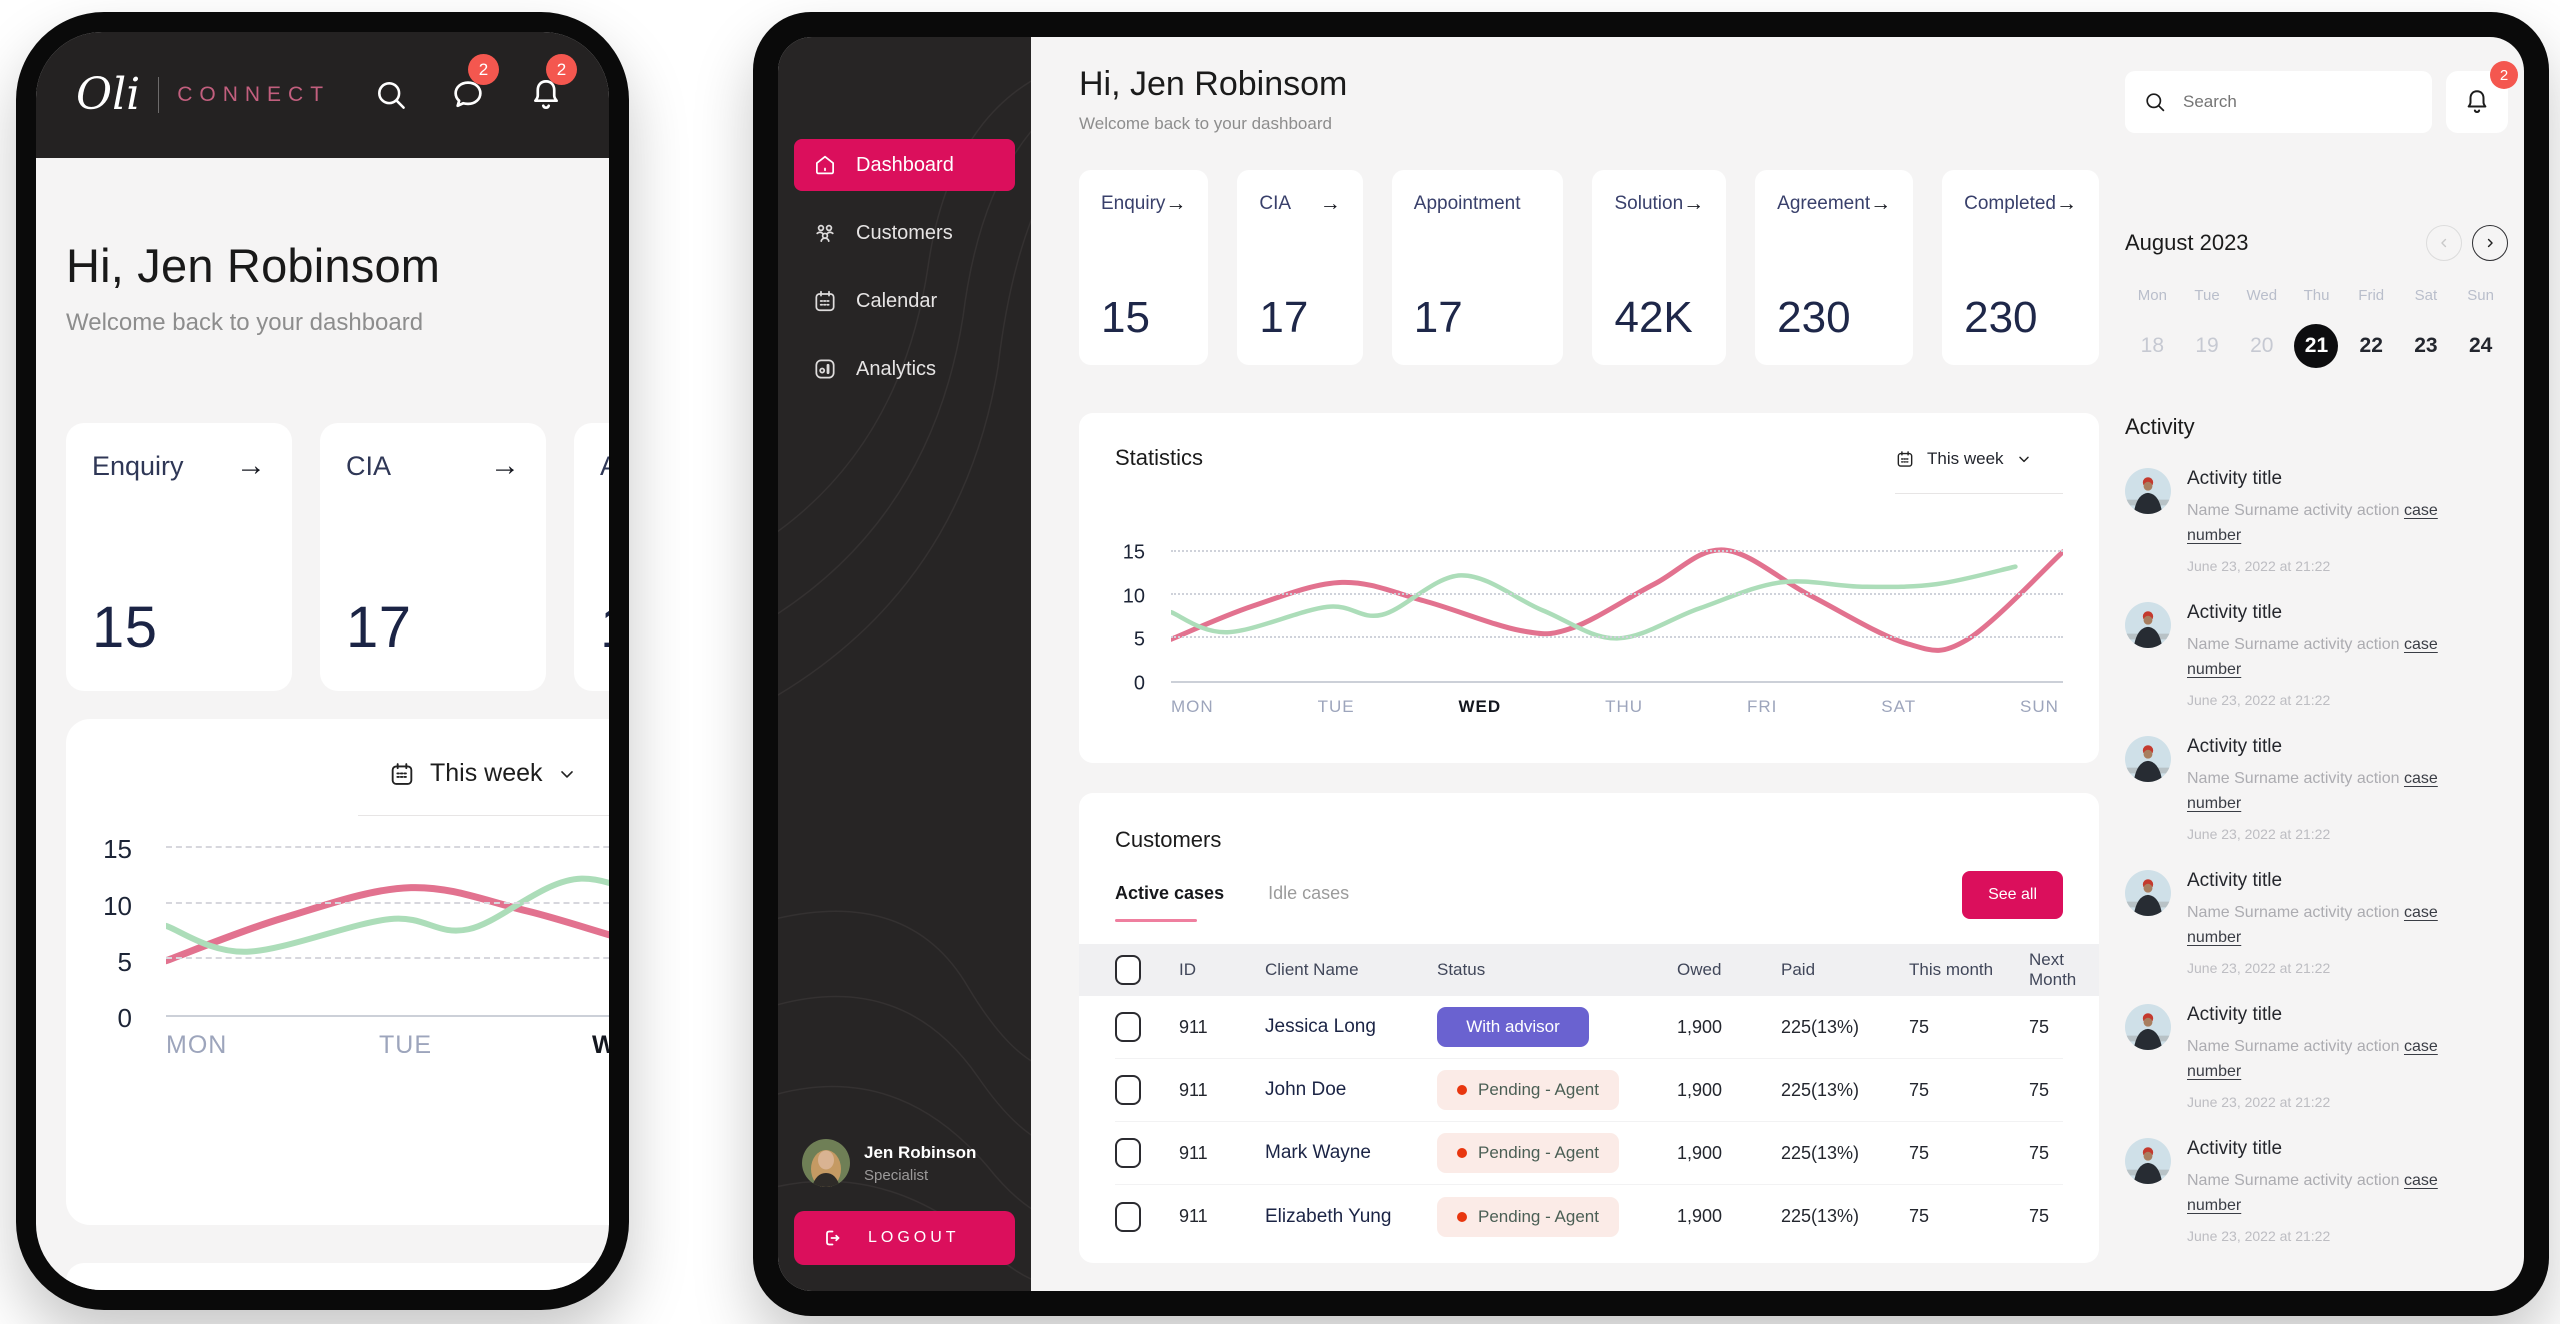  Describe the element at coordinates (2012, 895) in the screenshot. I see `see-all-button: See all` at that location.